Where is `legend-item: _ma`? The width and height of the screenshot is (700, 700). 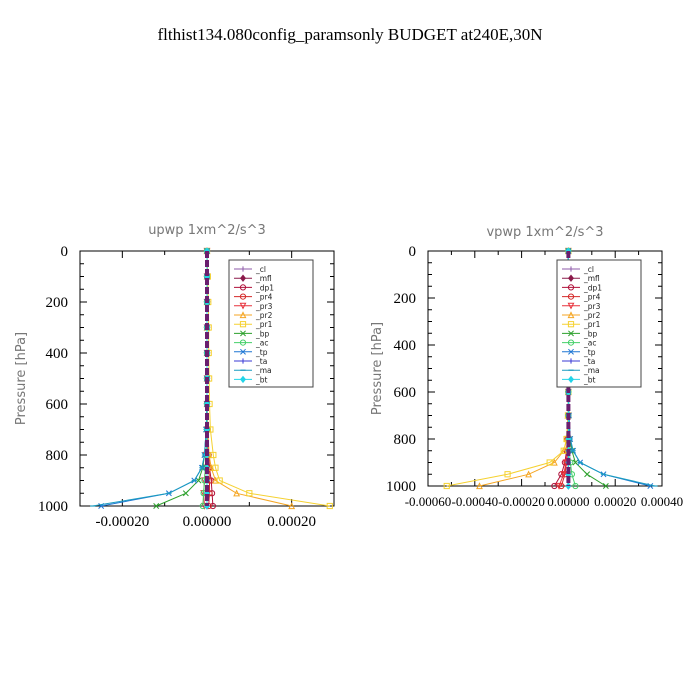
legend-item: _ma is located at coordinates (253, 370).